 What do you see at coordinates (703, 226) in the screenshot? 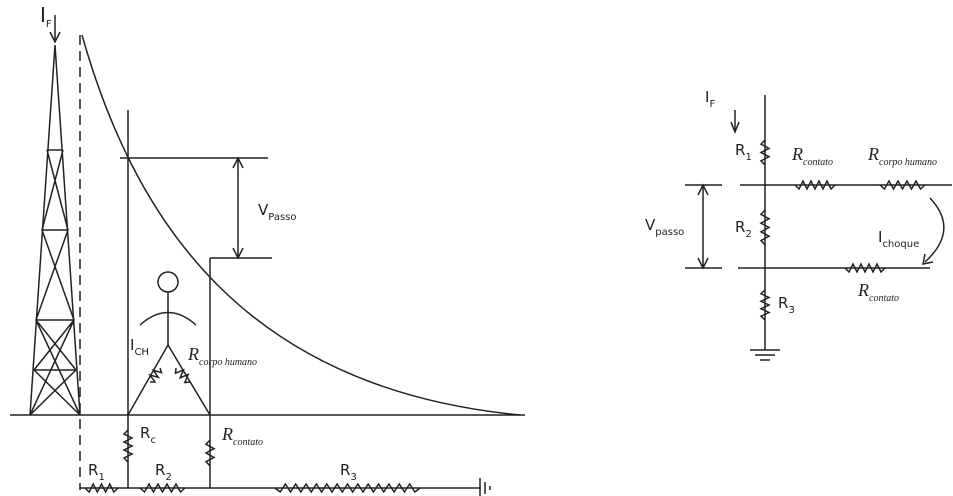
I see `right-dimension` at bounding box center [703, 226].